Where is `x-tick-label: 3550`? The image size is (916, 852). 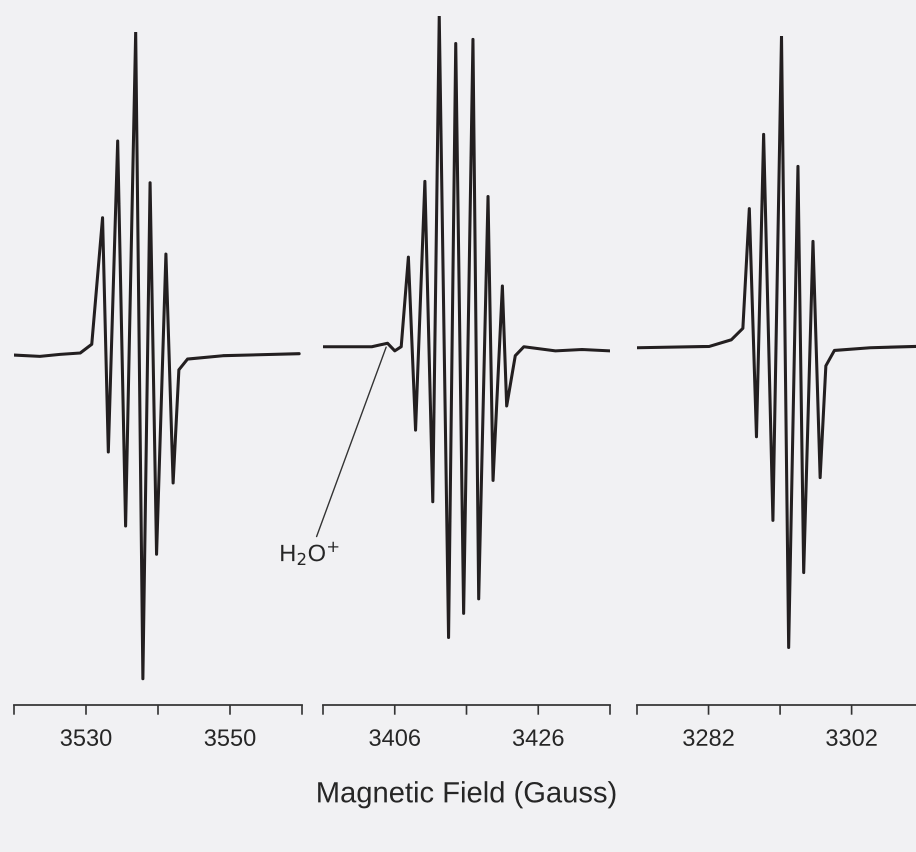
x-tick-label: 3550 is located at coordinates (230, 737).